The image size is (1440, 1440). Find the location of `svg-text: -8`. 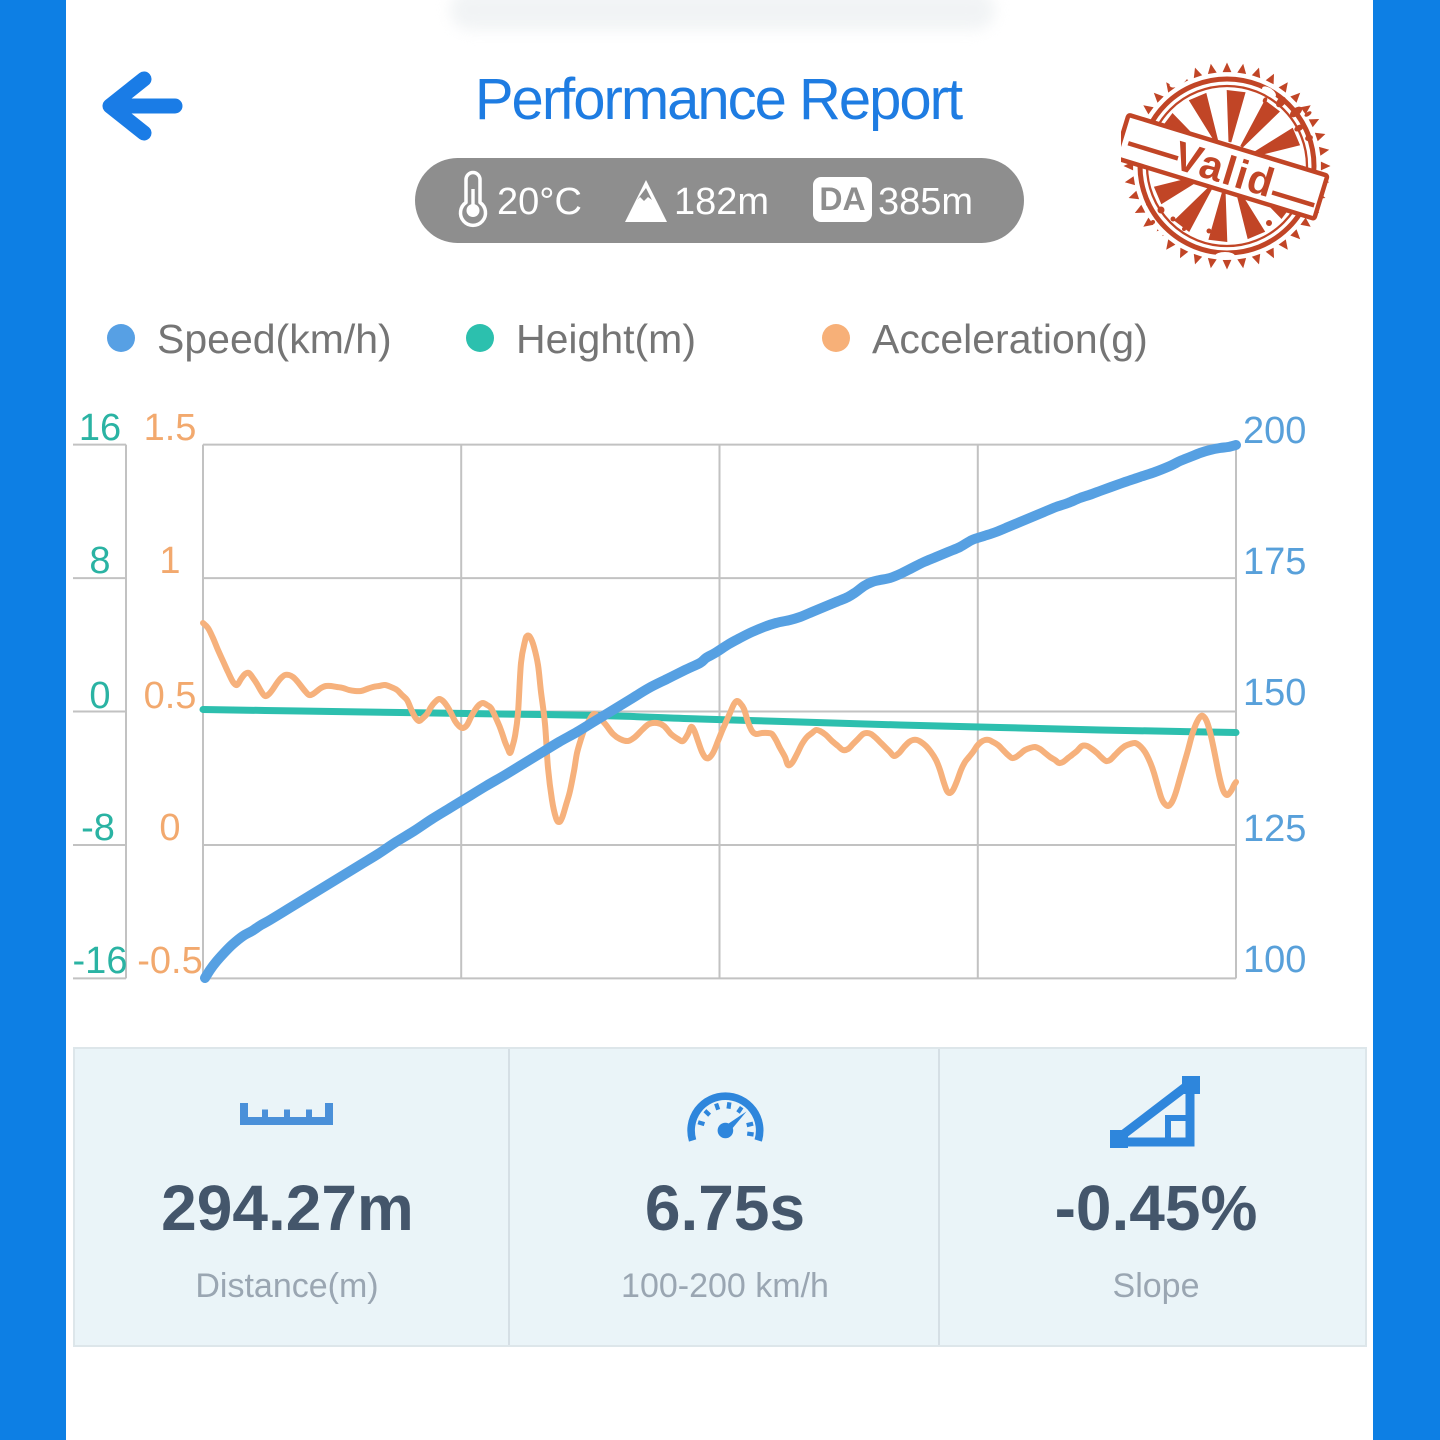

svg-text: -8 is located at coordinates (98, 828).